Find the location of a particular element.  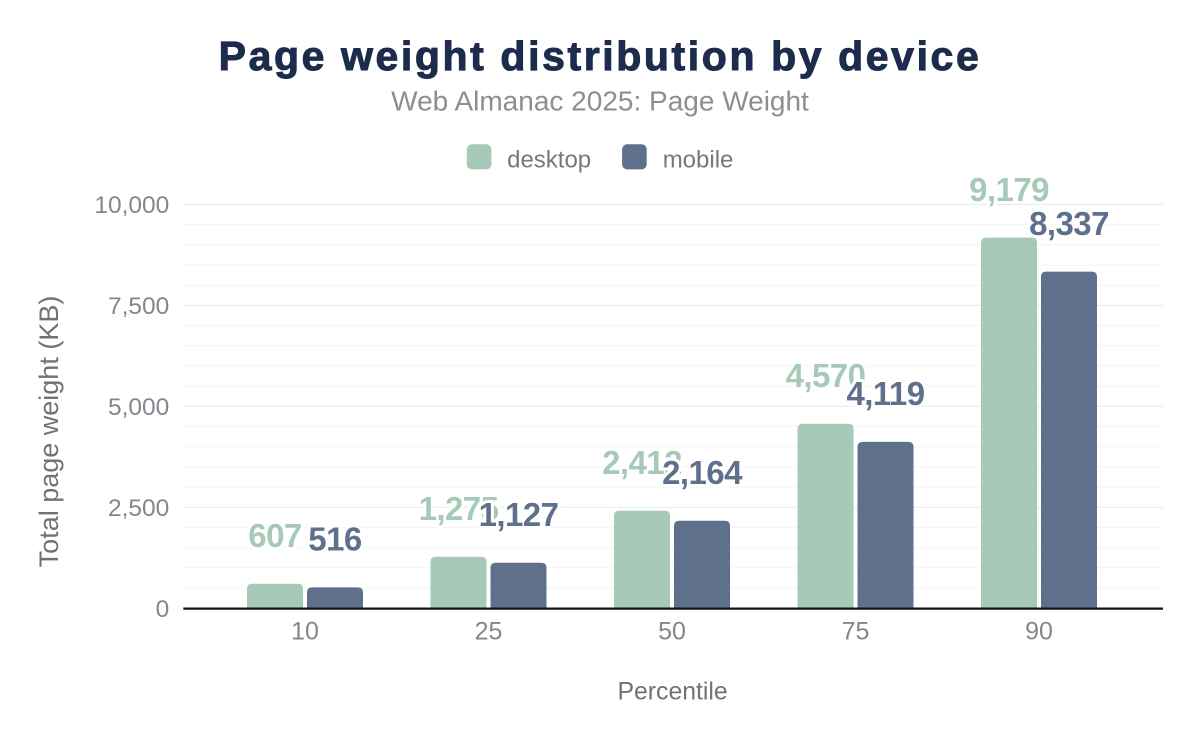

svg-text: 516 is located at coordinates (335, 539).